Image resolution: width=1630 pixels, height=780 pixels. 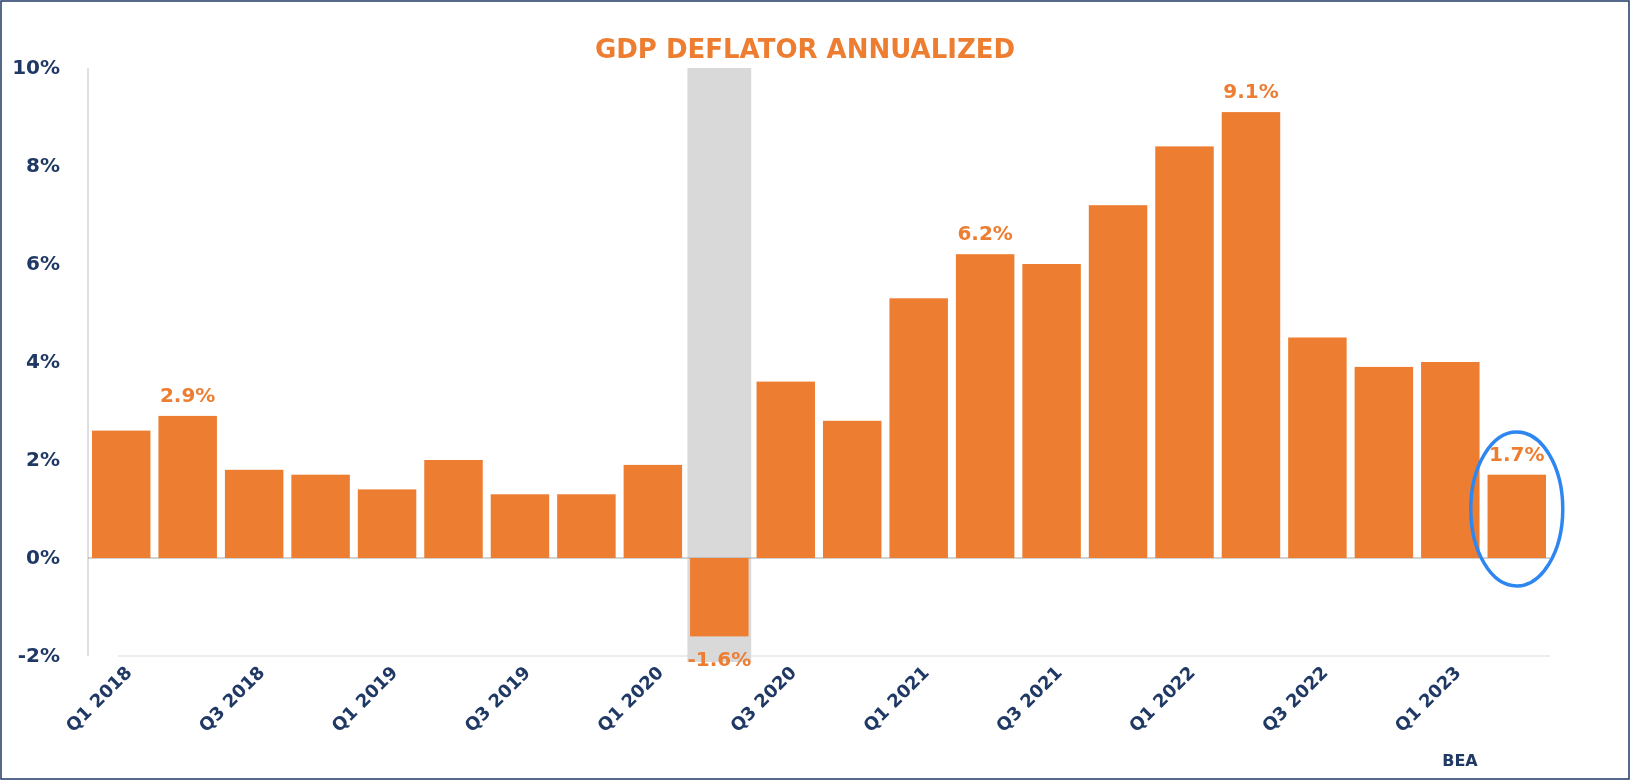 What do you see at coordinates (1251, 91) in the screenshot?
I see `data-label: 9.1%` at bounding box center [1251, 91].